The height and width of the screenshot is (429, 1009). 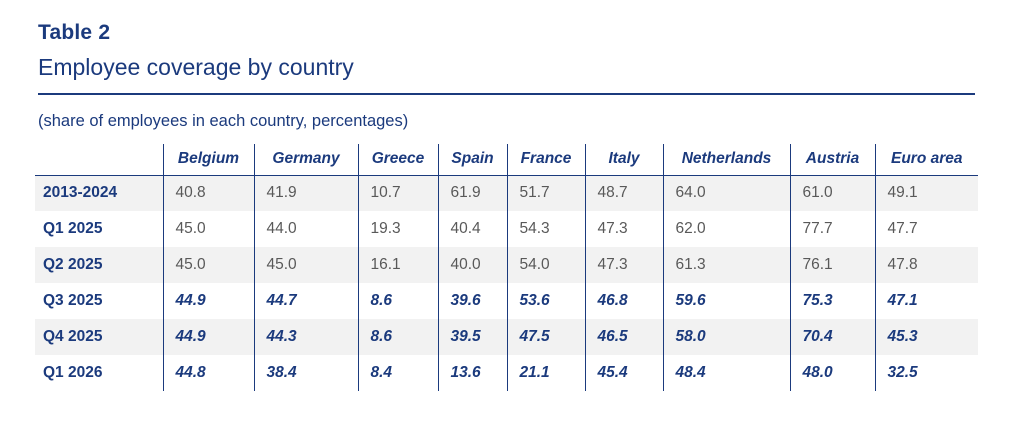 What do you see at coordinates (545, 337) in the screenshot?
I see `table-cell: 47.5` at bounding box center [545, 337].